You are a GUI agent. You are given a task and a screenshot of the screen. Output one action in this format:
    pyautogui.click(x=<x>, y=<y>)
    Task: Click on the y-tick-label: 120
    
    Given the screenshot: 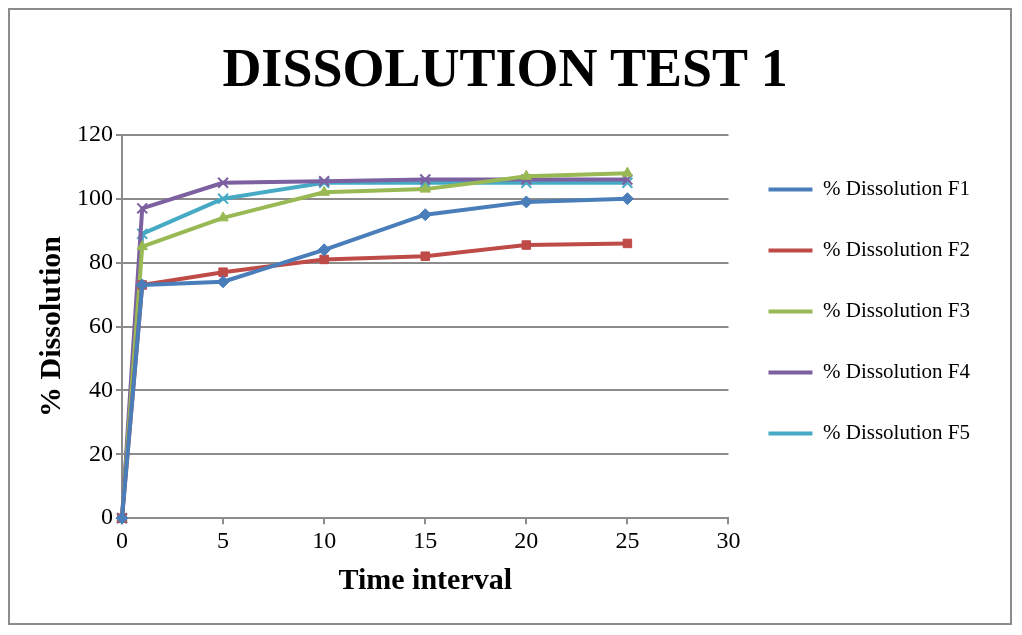 What is the action you would take?
    pyautogui.click(x=95, y=133)
    